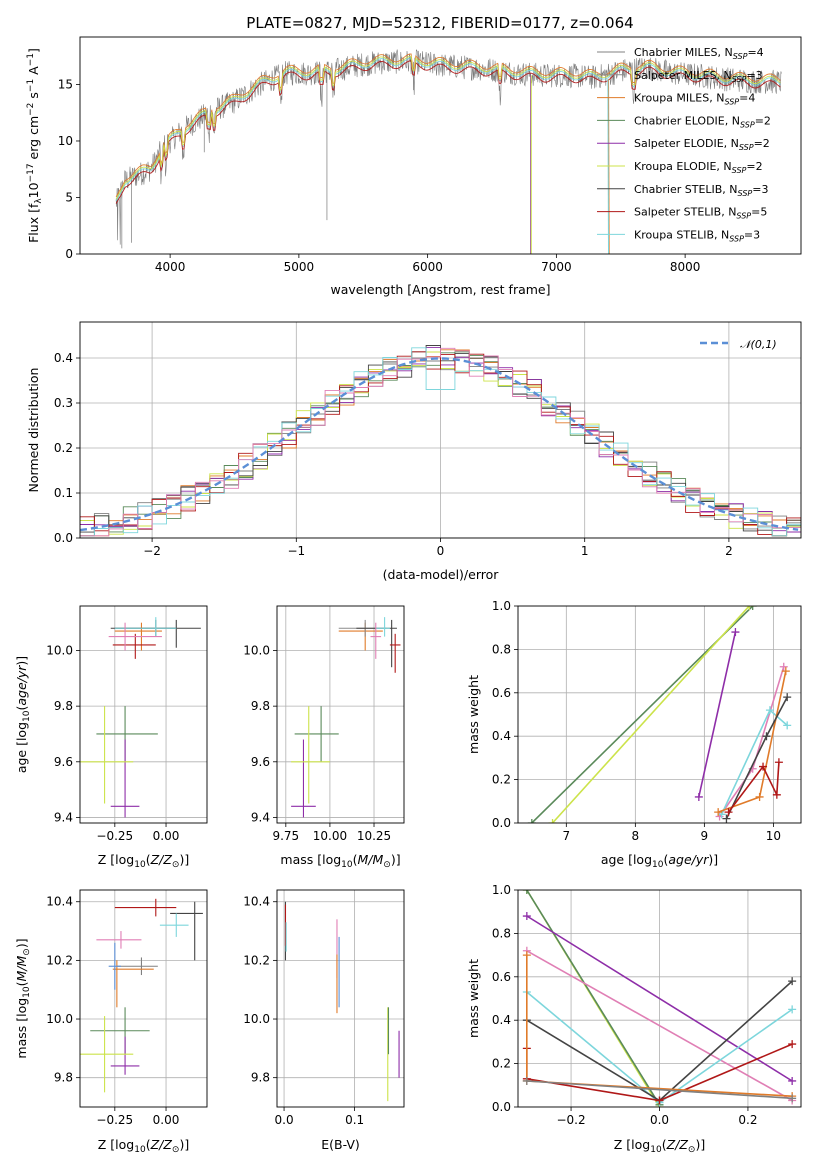 The width and height of the screenshot is (819, 1170). Describe the element at coordinates (566, 836) in the screenshot. I see `x-tick-label: 7` at that location.